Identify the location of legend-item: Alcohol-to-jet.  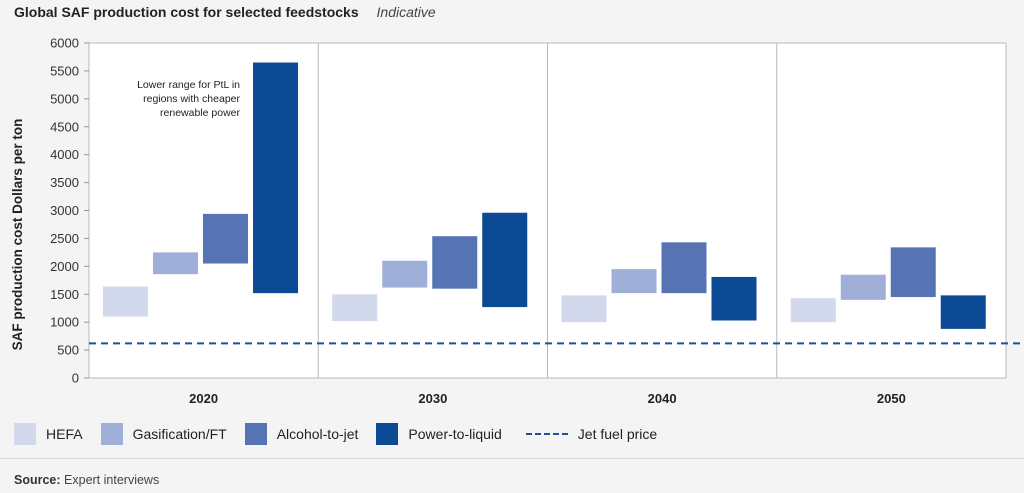
(301, 434).